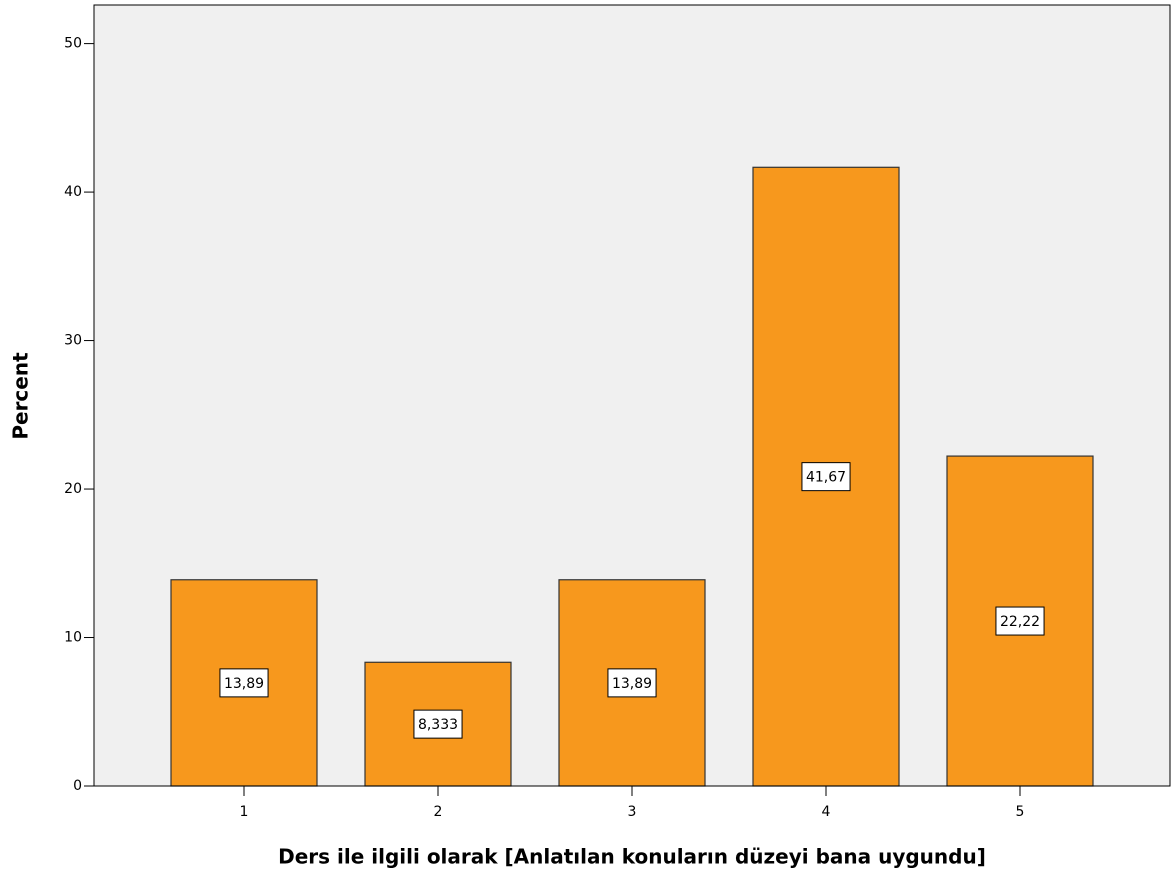 The height and width of the screenshot is (884, 1173). I want to click on x-tick-label: 1, so click(244, 812).